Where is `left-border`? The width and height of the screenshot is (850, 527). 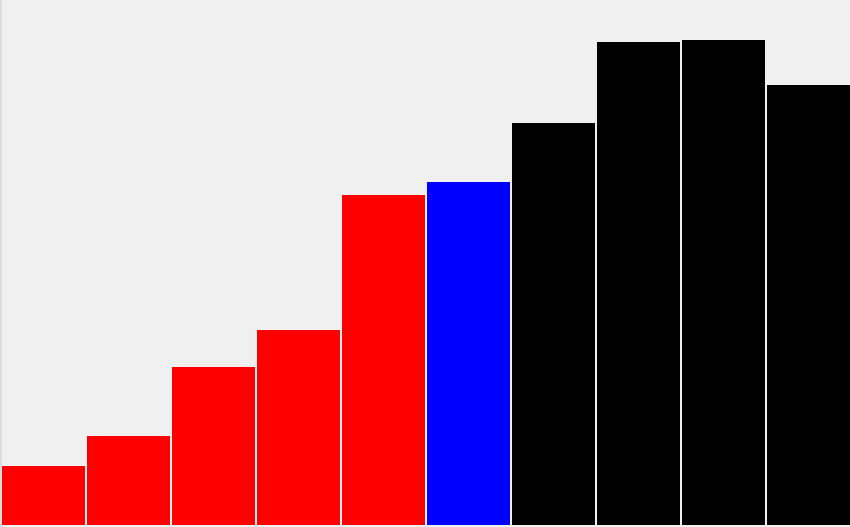
left-border is located at coordinates (1, 263).